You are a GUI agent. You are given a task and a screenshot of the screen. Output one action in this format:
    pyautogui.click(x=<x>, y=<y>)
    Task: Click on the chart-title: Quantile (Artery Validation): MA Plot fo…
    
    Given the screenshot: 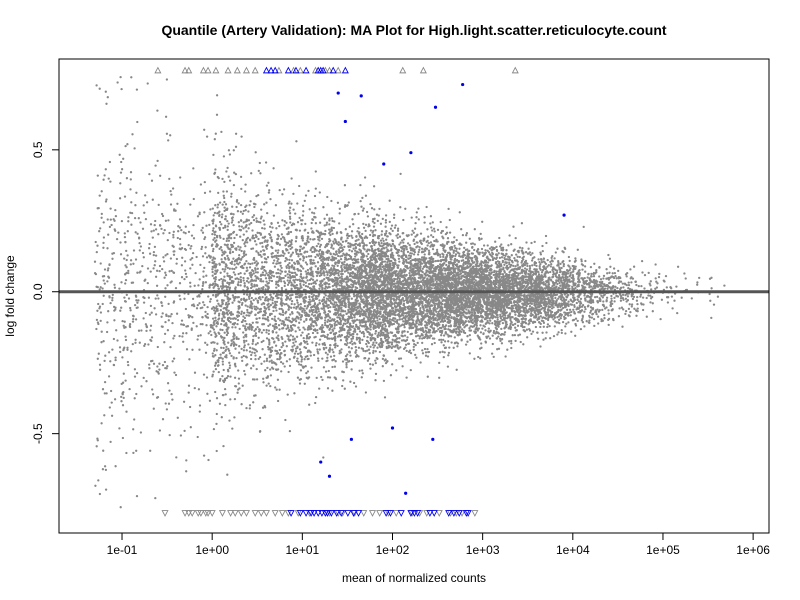 What is the action you would take?
    pyautogui.click(x=413, y=30)
    